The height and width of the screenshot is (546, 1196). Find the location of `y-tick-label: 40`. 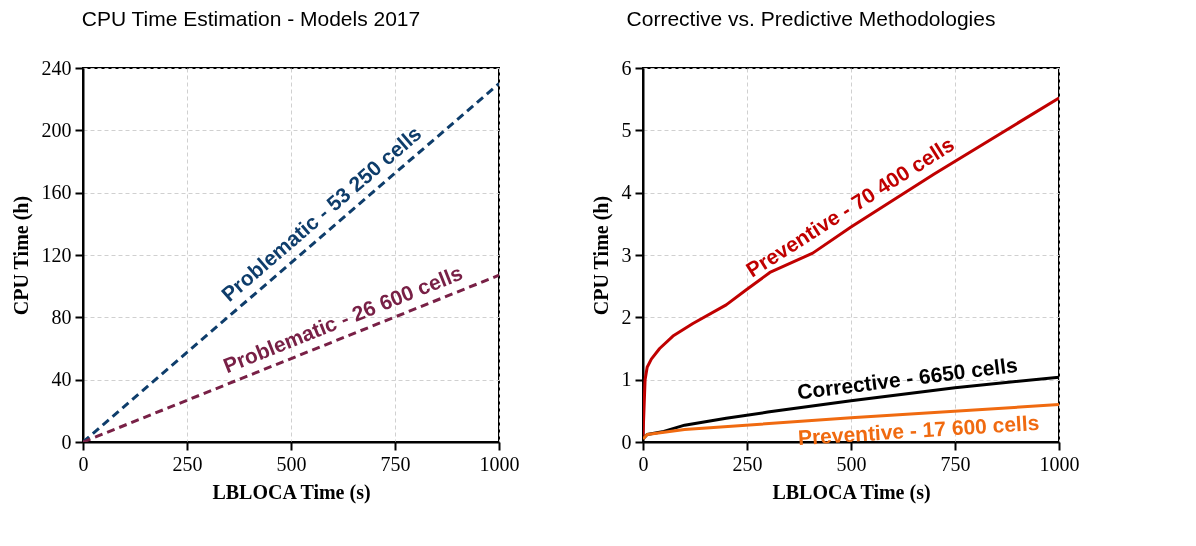

y-tick-label: 40 is located at coordinates (61, 379).